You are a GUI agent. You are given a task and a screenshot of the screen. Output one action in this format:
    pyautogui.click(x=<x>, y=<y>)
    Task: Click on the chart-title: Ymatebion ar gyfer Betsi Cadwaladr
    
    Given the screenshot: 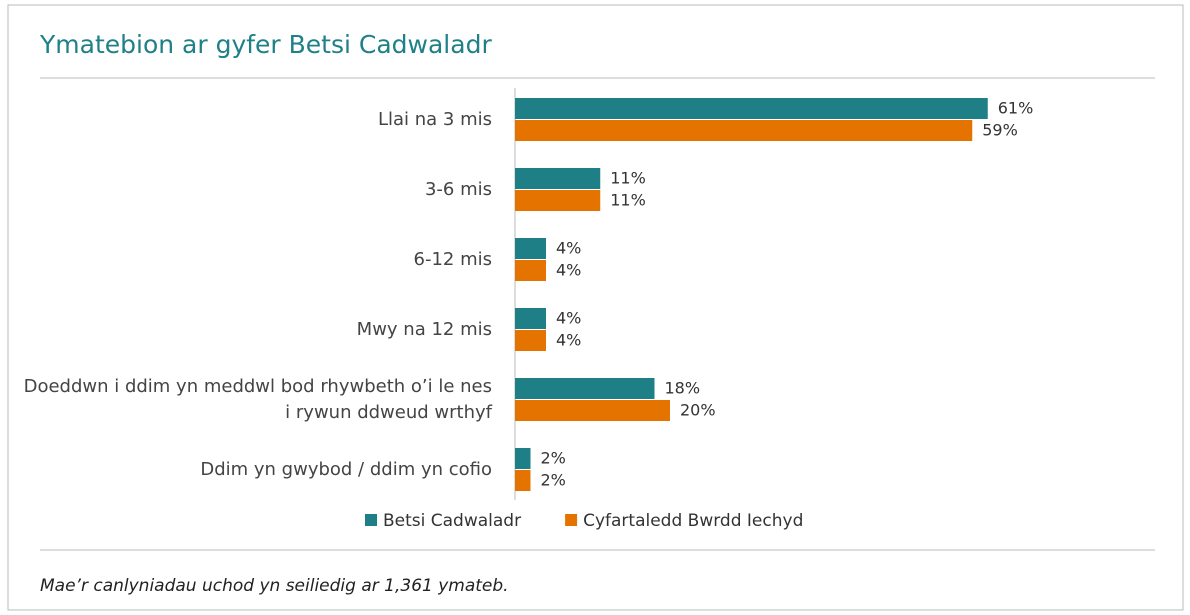 What is the action you would take?
    pyautogui.click(x=265, y=44)
    